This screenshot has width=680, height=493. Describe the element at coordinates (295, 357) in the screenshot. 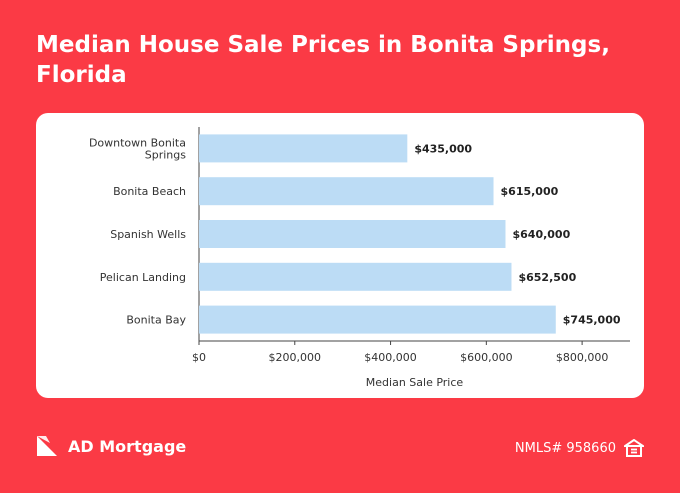

I see `x-tick-label: $200,000` at that location.